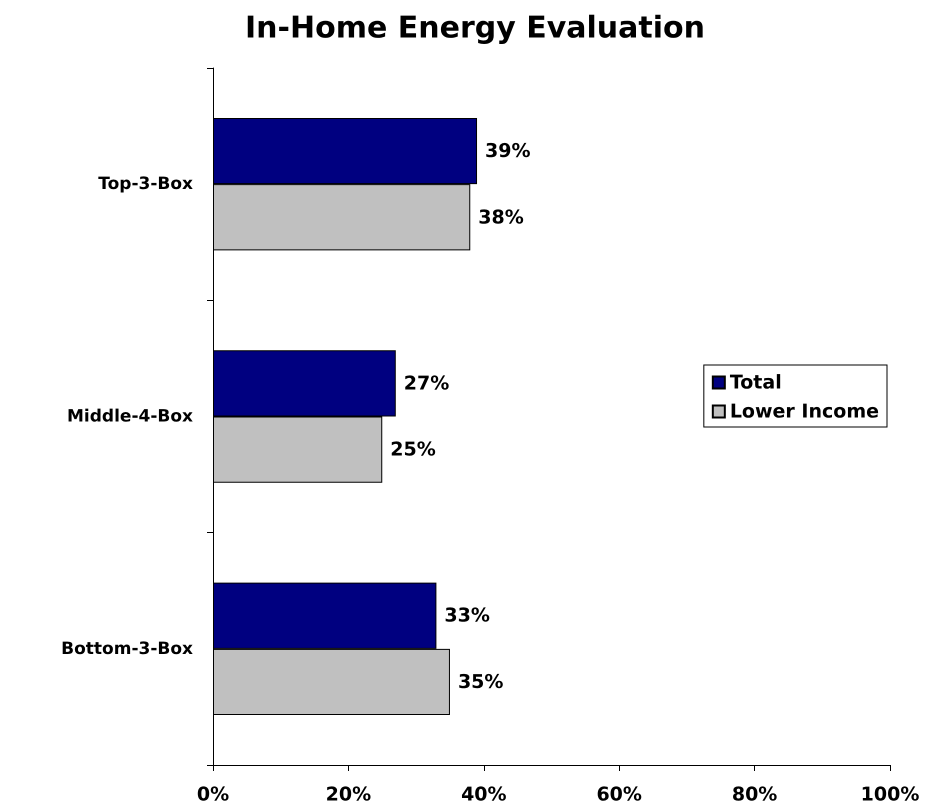 The image size is (932, 811). I want to click on data-label: 25%, so click(413, 449).